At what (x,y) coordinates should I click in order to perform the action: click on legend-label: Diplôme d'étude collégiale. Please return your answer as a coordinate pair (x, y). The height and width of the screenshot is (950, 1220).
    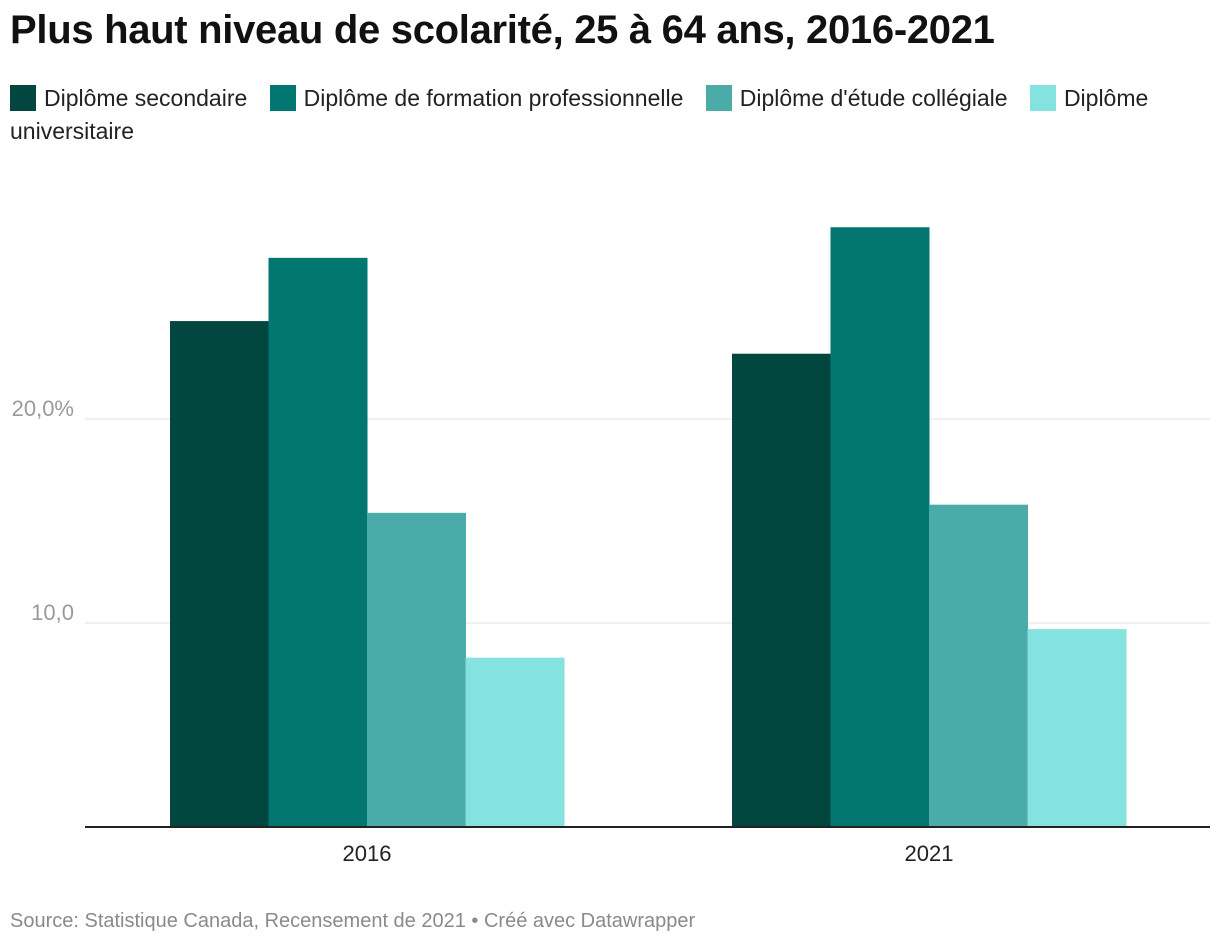
    Looking at the image, I should click on (873, 98).